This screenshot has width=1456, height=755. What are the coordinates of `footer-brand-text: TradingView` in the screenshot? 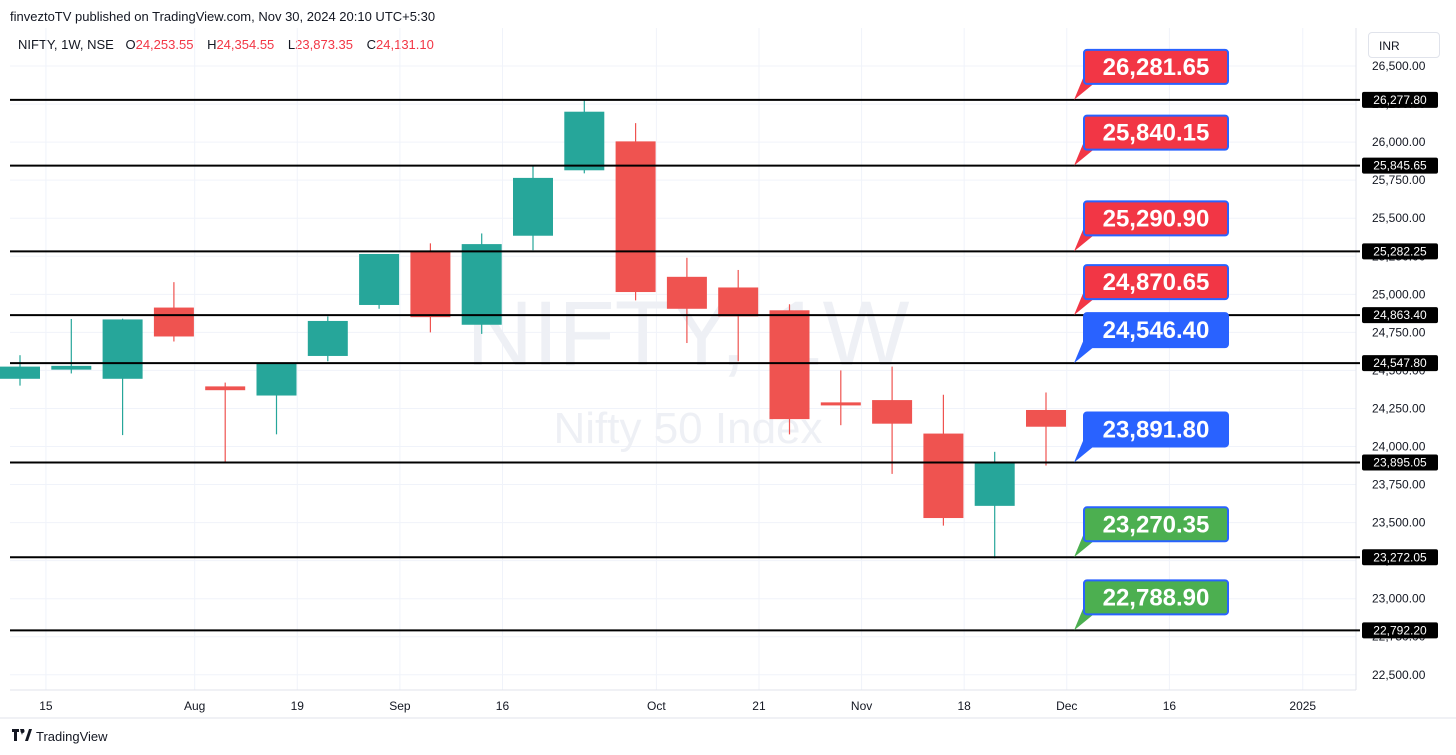 It's located at (72, 736).